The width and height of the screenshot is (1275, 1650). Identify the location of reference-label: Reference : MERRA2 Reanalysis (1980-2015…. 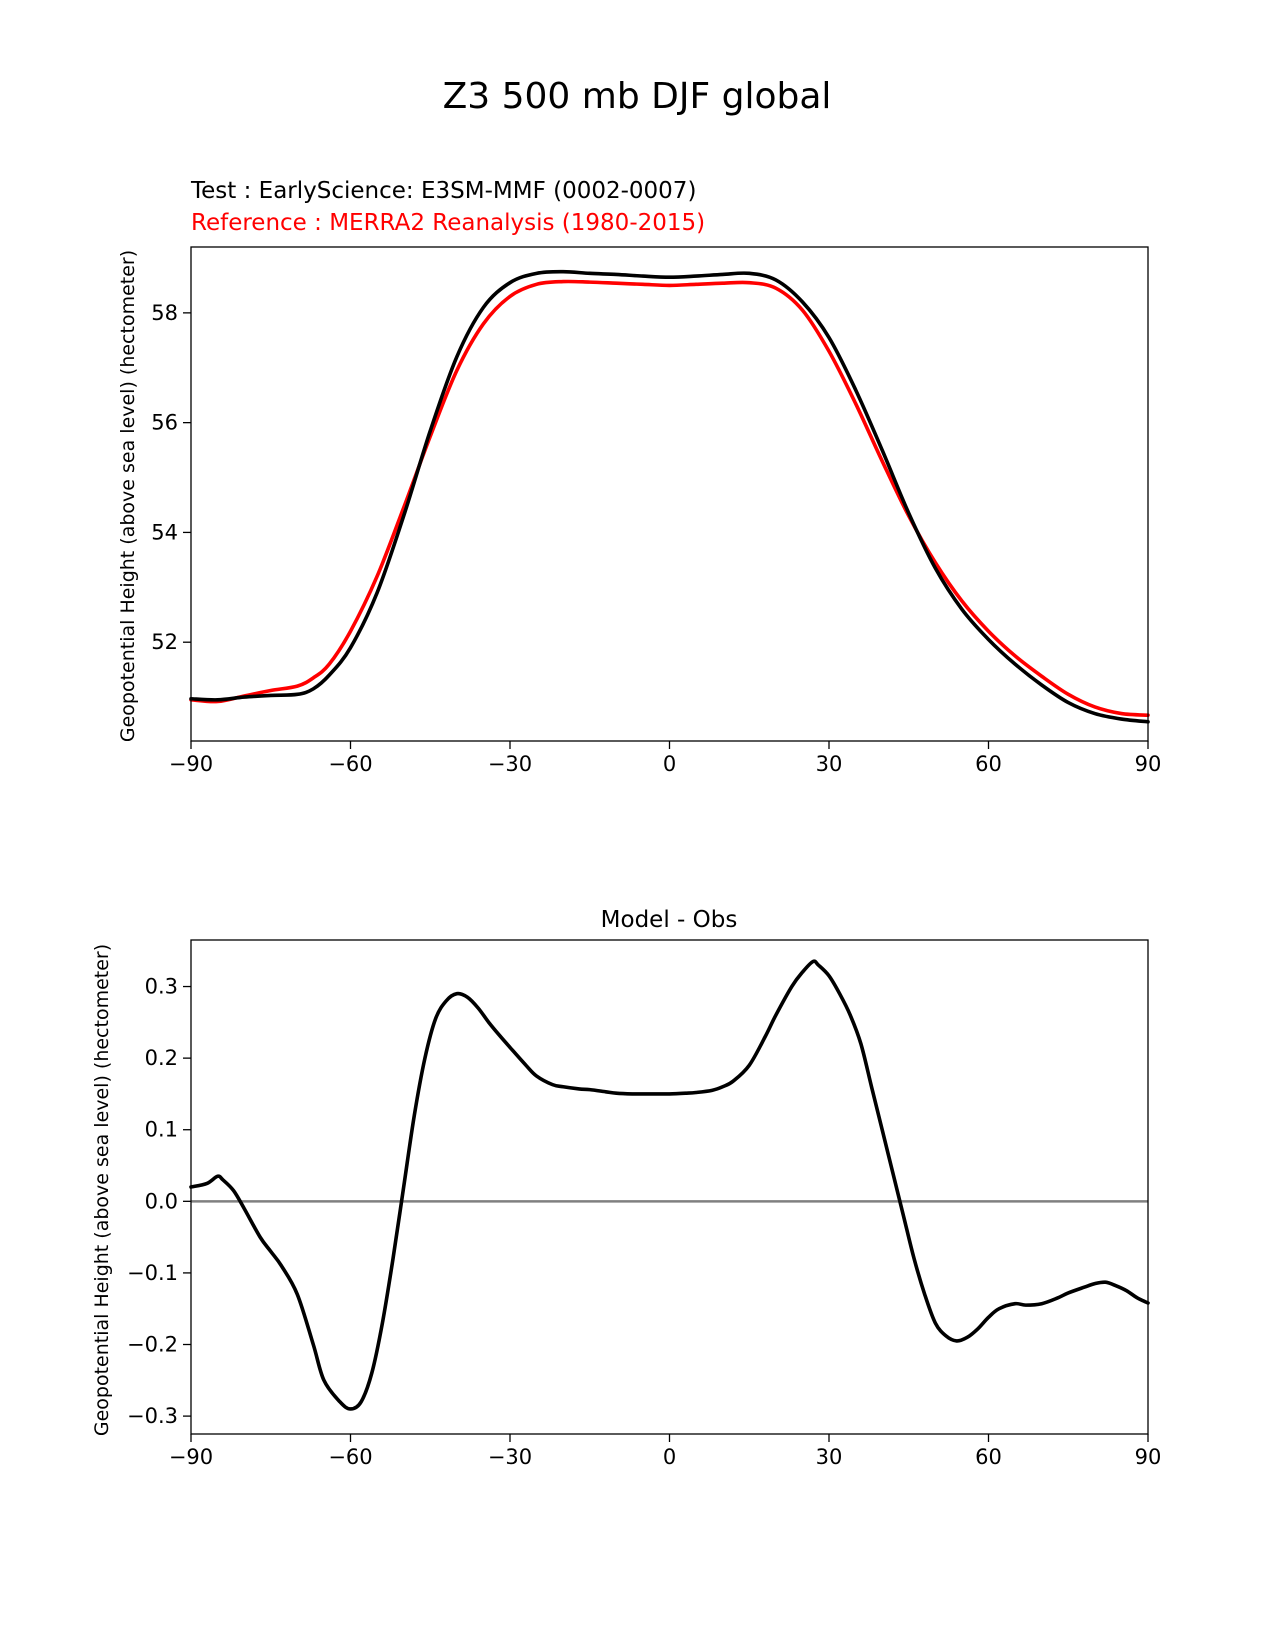
(448, 223).